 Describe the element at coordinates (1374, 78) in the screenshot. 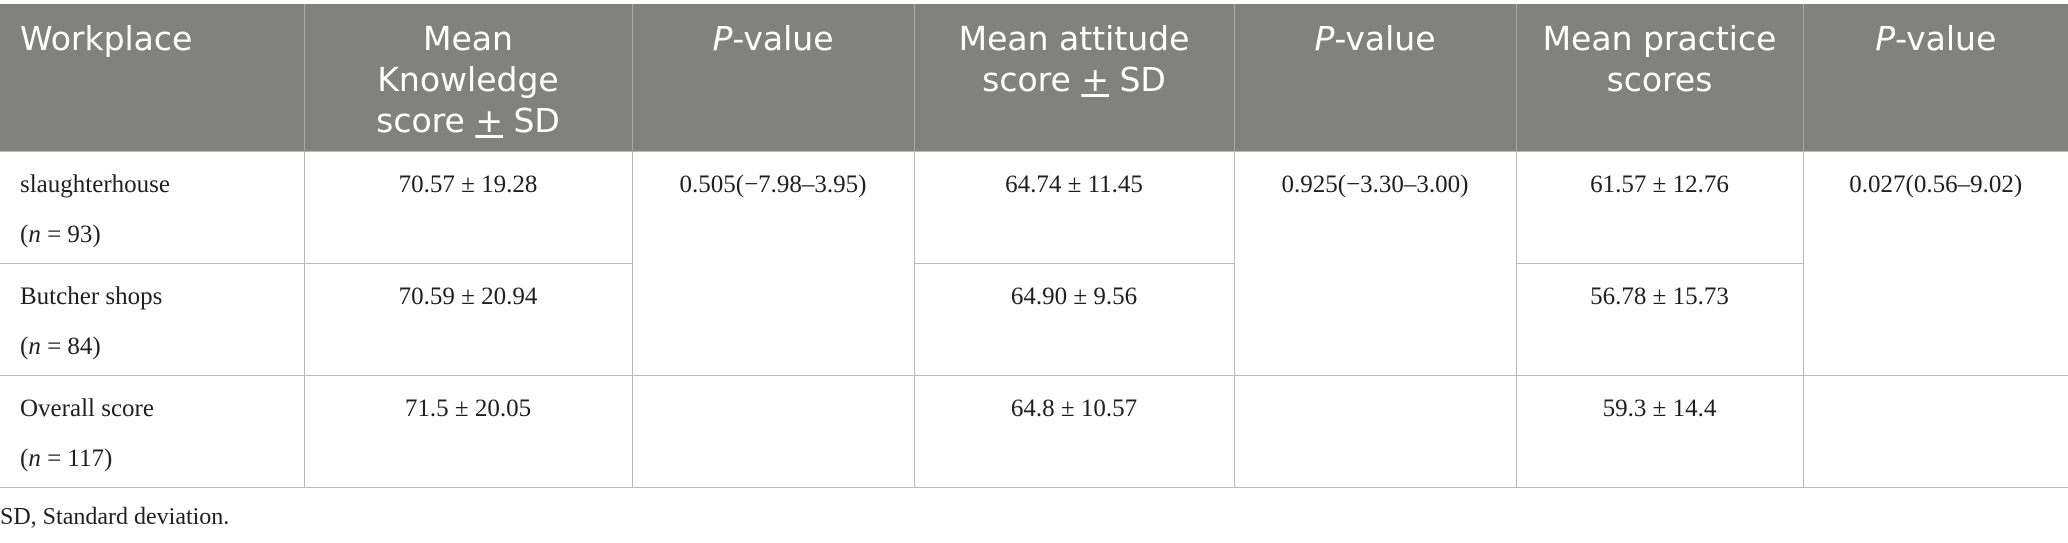

I see `header-attitude-p-value: P-value` at that location.